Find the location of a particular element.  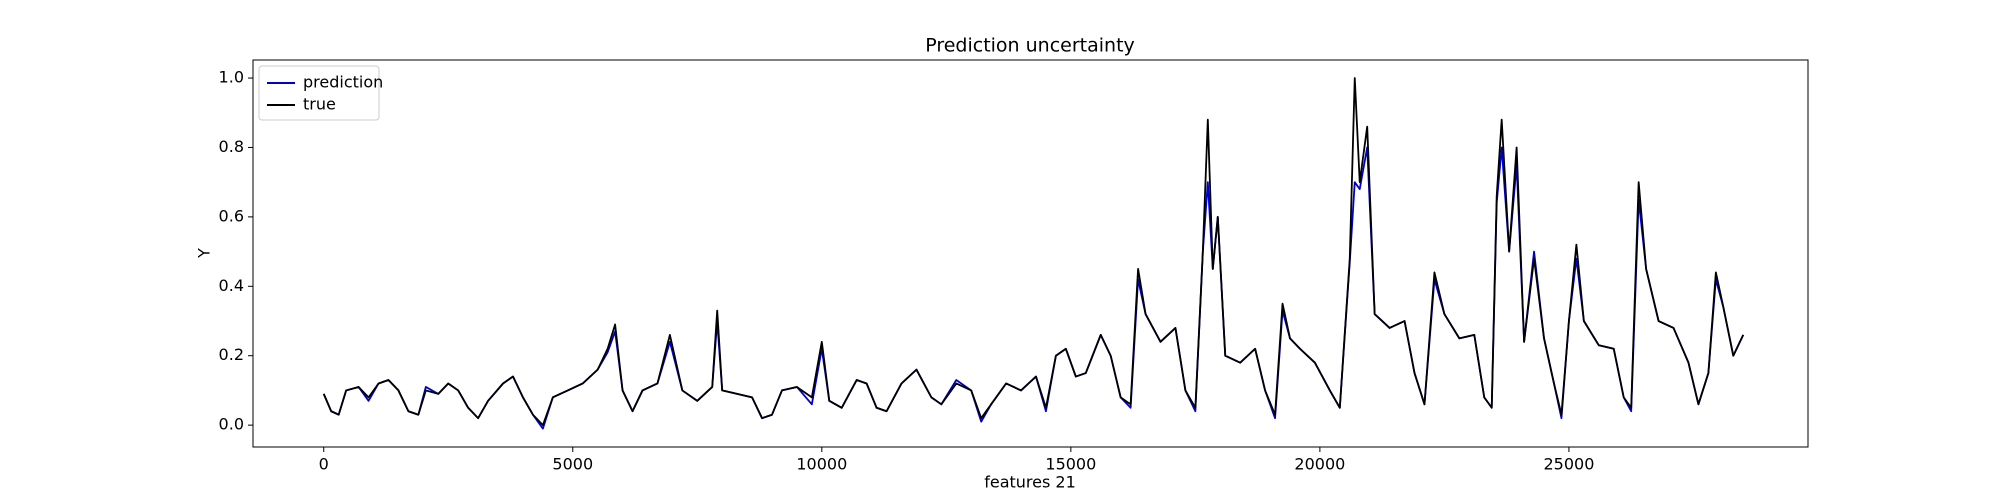

y-tick-label: 0.4 is located at coordinates (231, 285).